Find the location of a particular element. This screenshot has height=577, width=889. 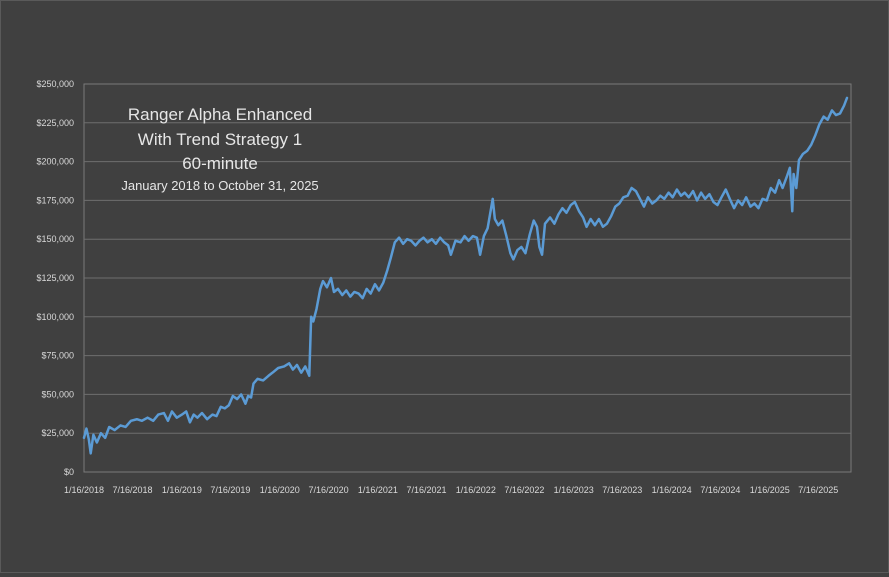

x-tick-label: 1/16/2018 is located at coordinates (84, 490).